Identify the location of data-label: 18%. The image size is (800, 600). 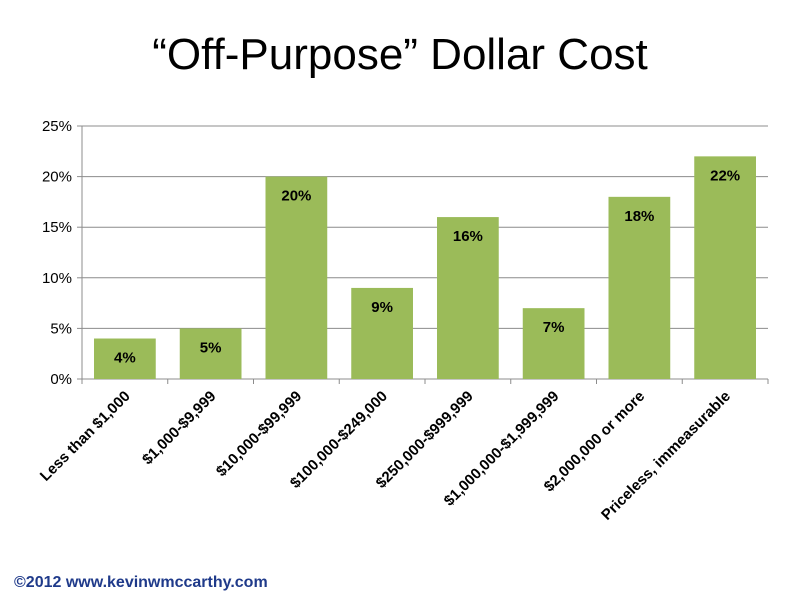
(639, 216).